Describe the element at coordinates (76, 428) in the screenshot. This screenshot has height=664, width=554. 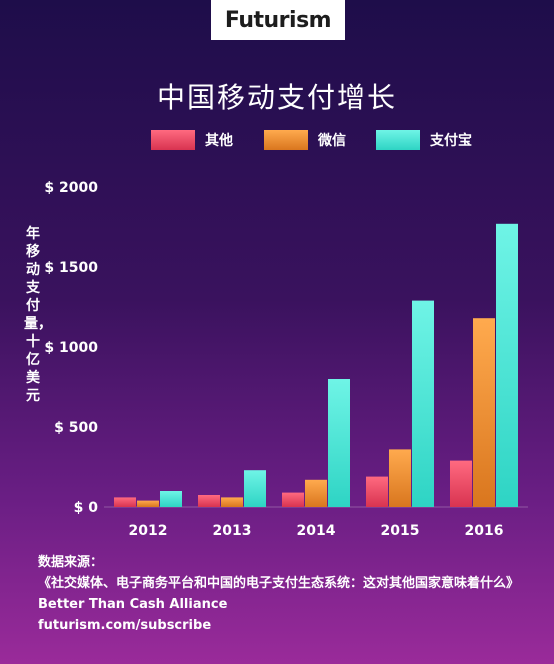
I see `y-tick-label: $ 500` at that location.